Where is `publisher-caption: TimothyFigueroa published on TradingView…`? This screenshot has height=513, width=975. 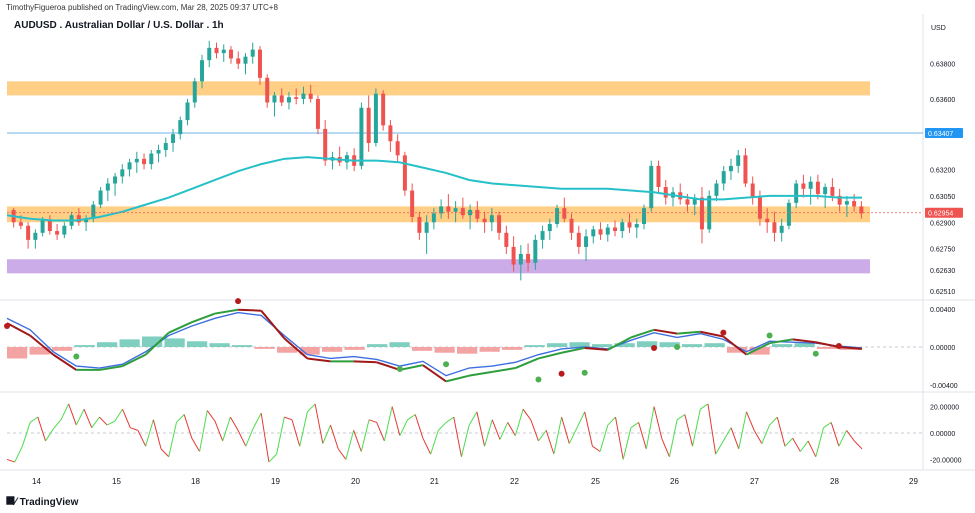 publisher-caption: TimothyFigueroa published on TradingView… is located at coordinates (142, 7).